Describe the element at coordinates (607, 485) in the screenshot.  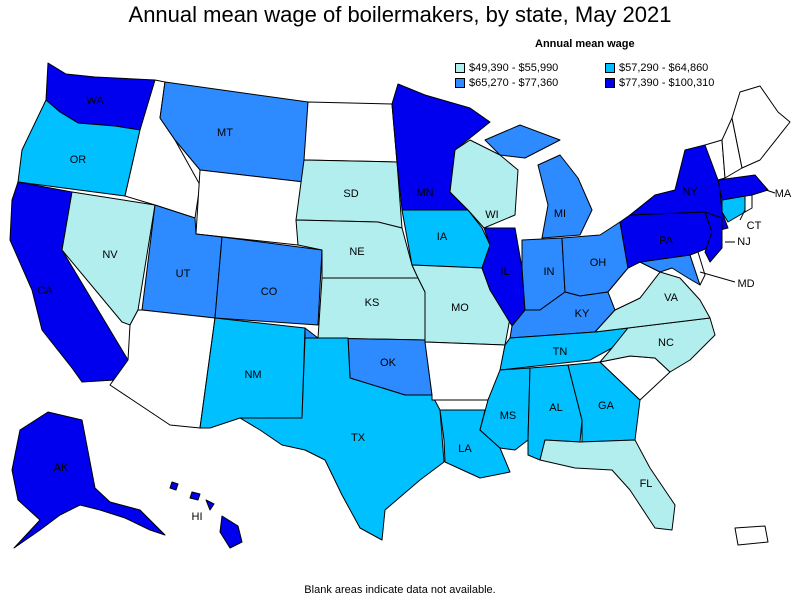
I see `state-FL` at that location.